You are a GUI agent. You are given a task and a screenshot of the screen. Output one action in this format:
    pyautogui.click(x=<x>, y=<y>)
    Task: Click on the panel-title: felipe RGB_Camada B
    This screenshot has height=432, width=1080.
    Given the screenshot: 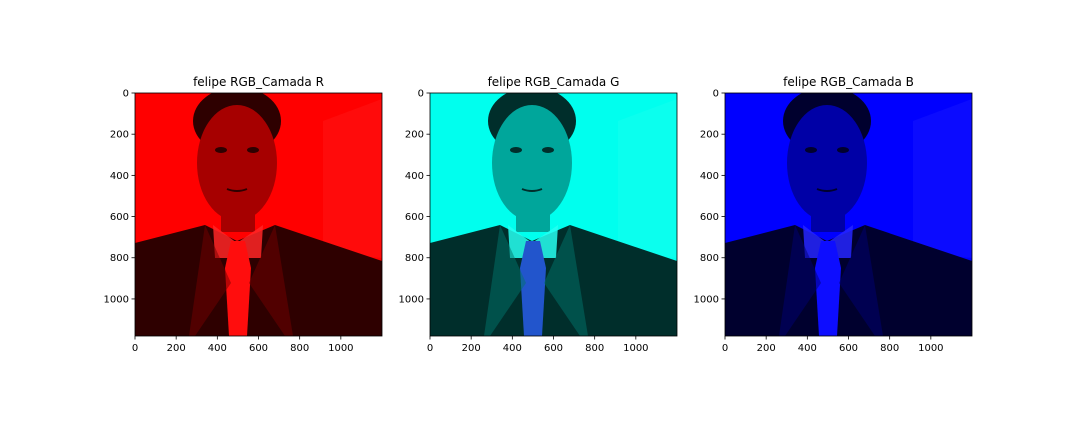 What is the action you would take?
    pyautogui.click(x=848, y=82)
    